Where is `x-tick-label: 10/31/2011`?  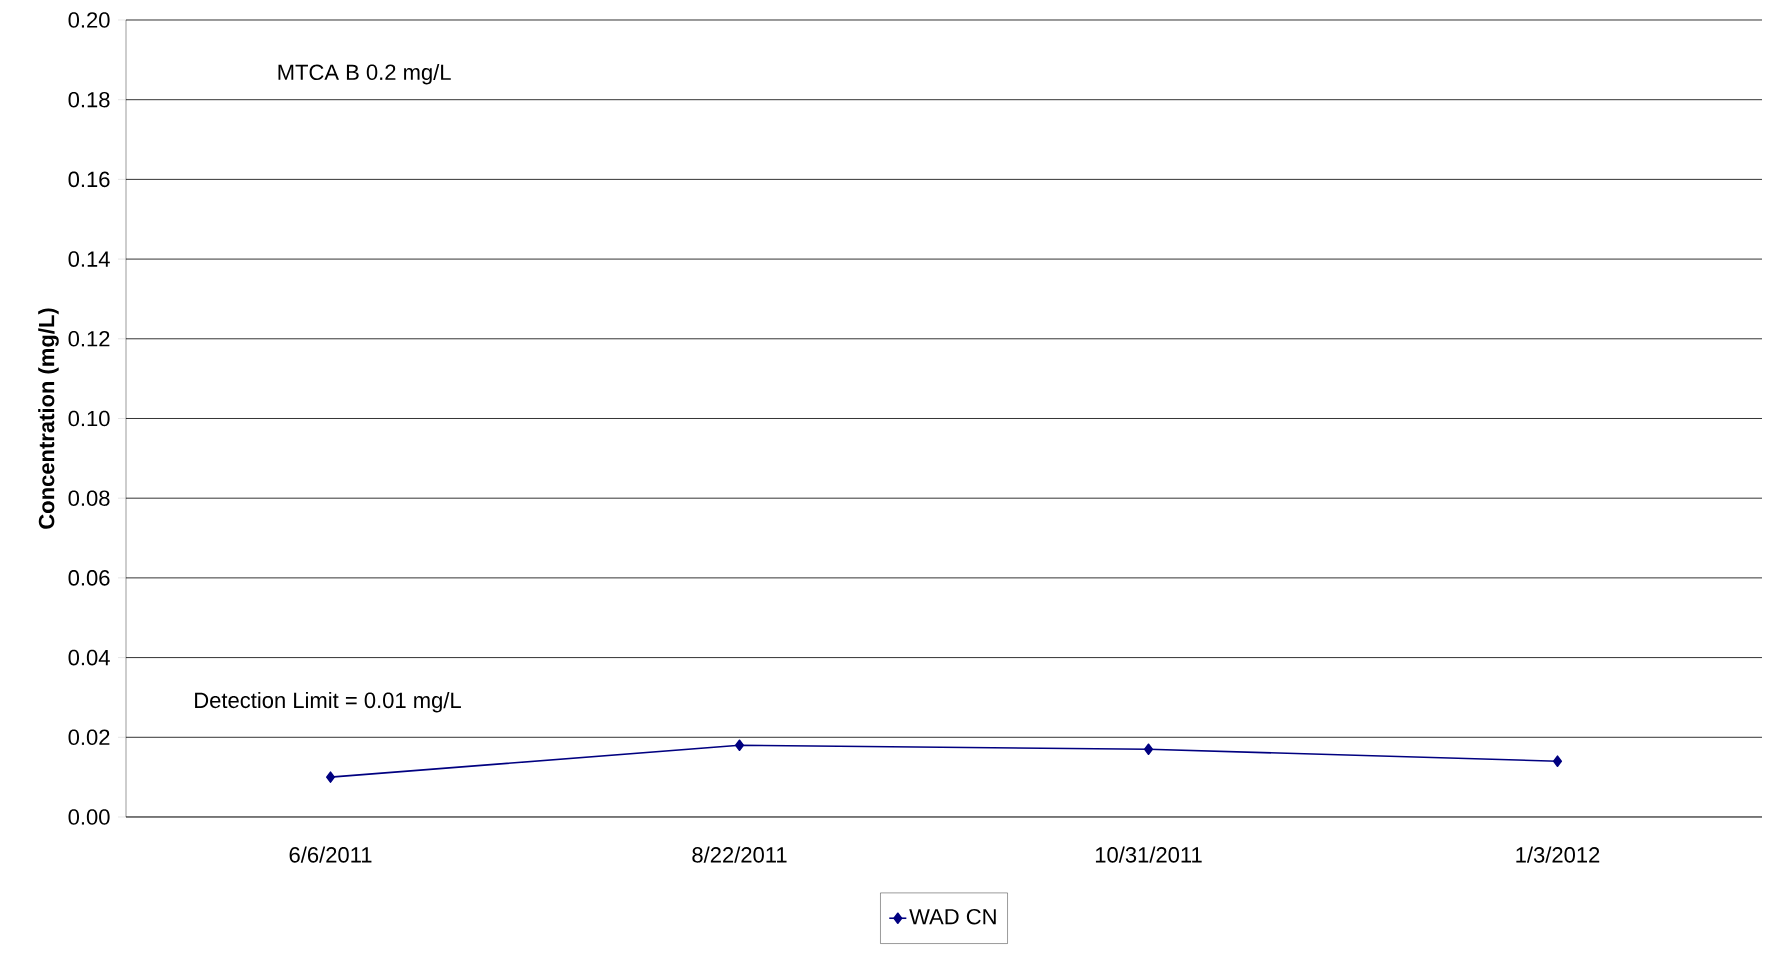 x-tick-label: 10/31/2011 is located at coordinates (1148, 854).